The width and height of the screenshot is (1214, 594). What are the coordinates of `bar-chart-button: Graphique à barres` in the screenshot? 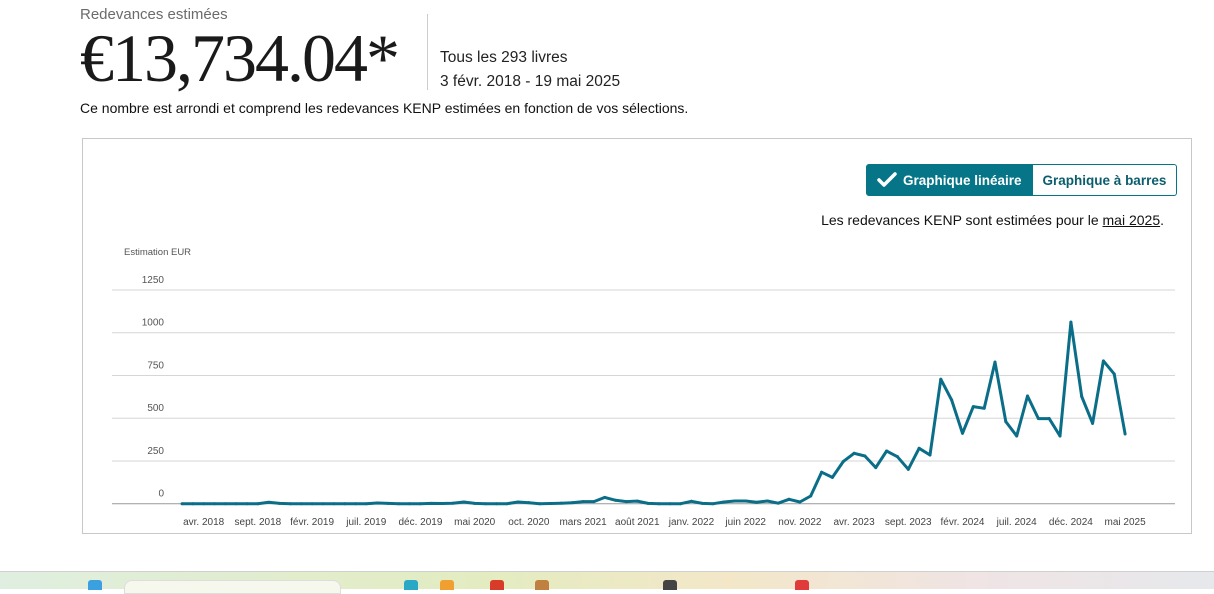 It's located at (1105, 180).